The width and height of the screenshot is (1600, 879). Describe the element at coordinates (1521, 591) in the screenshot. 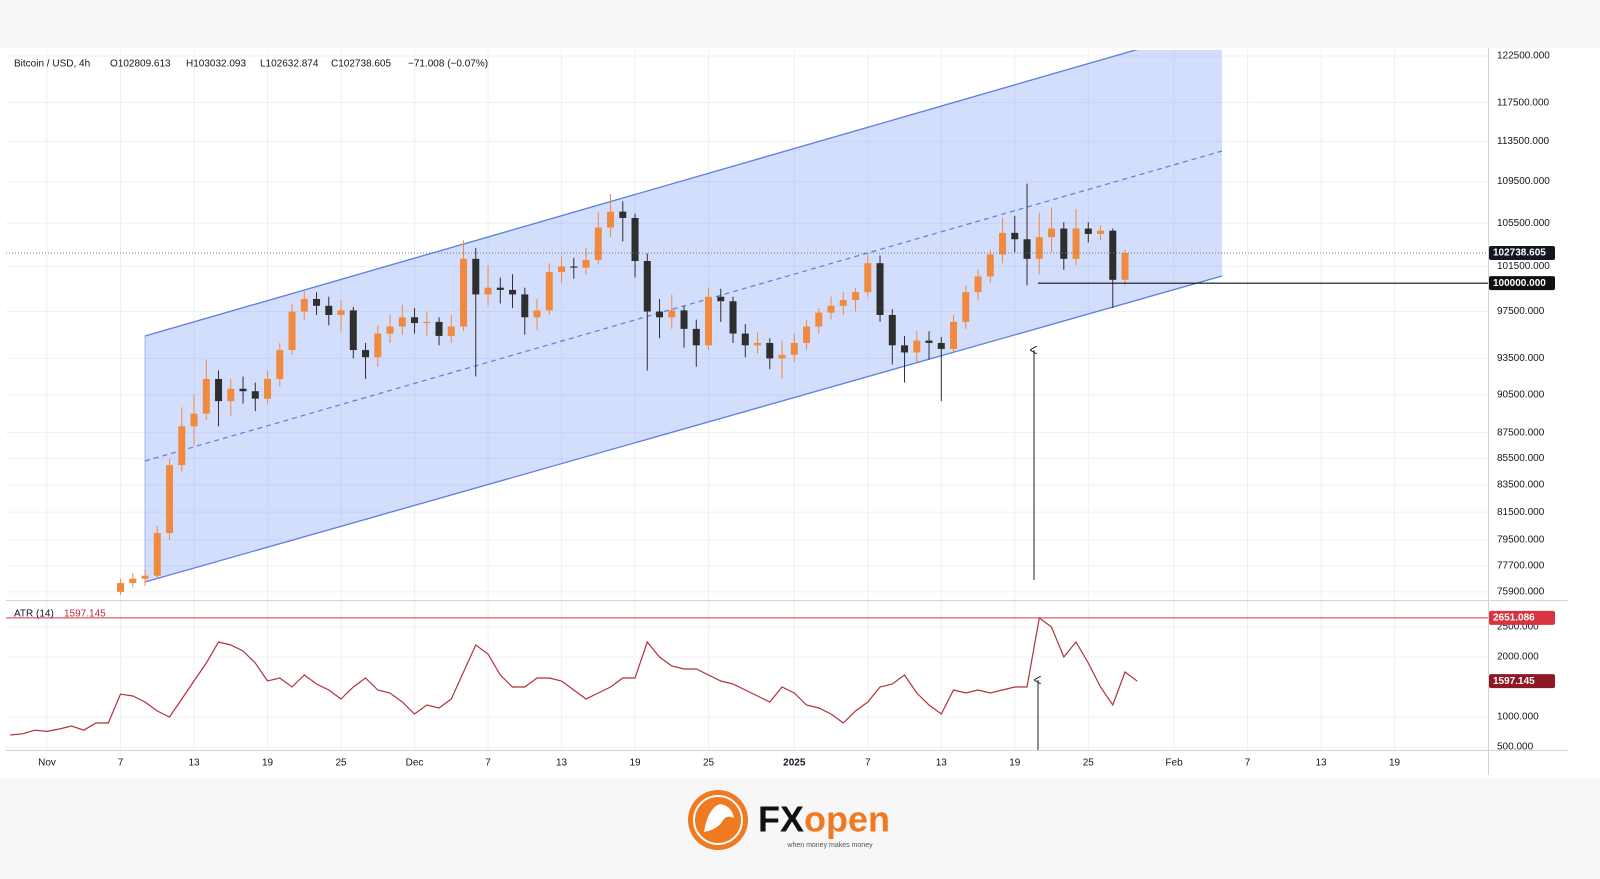

I see `y-tick-label: 75900.000` at that location.